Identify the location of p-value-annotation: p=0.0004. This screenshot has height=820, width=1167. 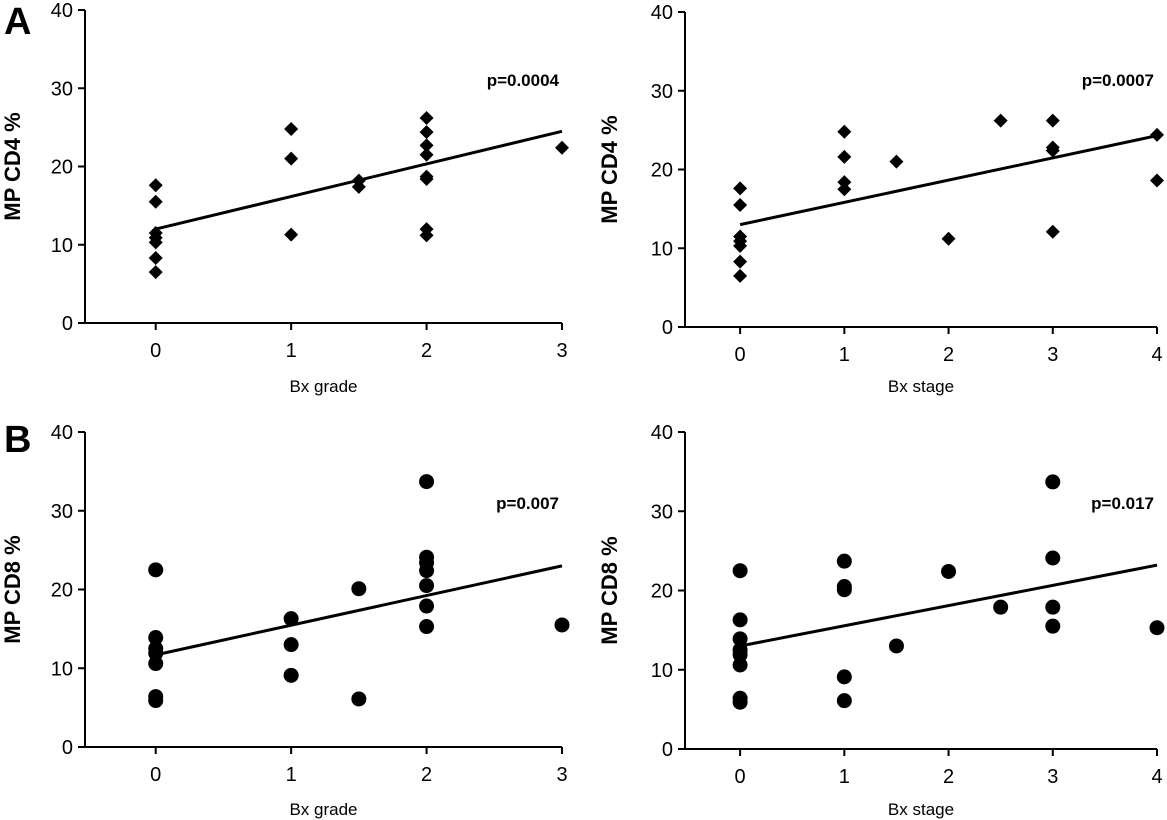
(523, 80).